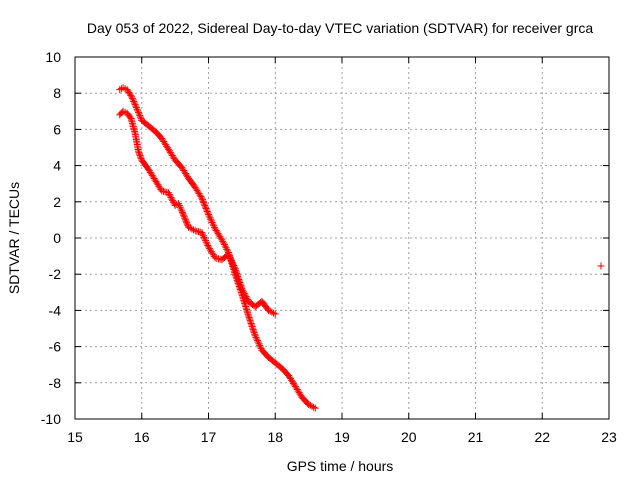 This screenshot has height=480, width=640. Describe the element at coordinates (57, 93) in the screenshot. I see `y-tick-label: 8` at that location.